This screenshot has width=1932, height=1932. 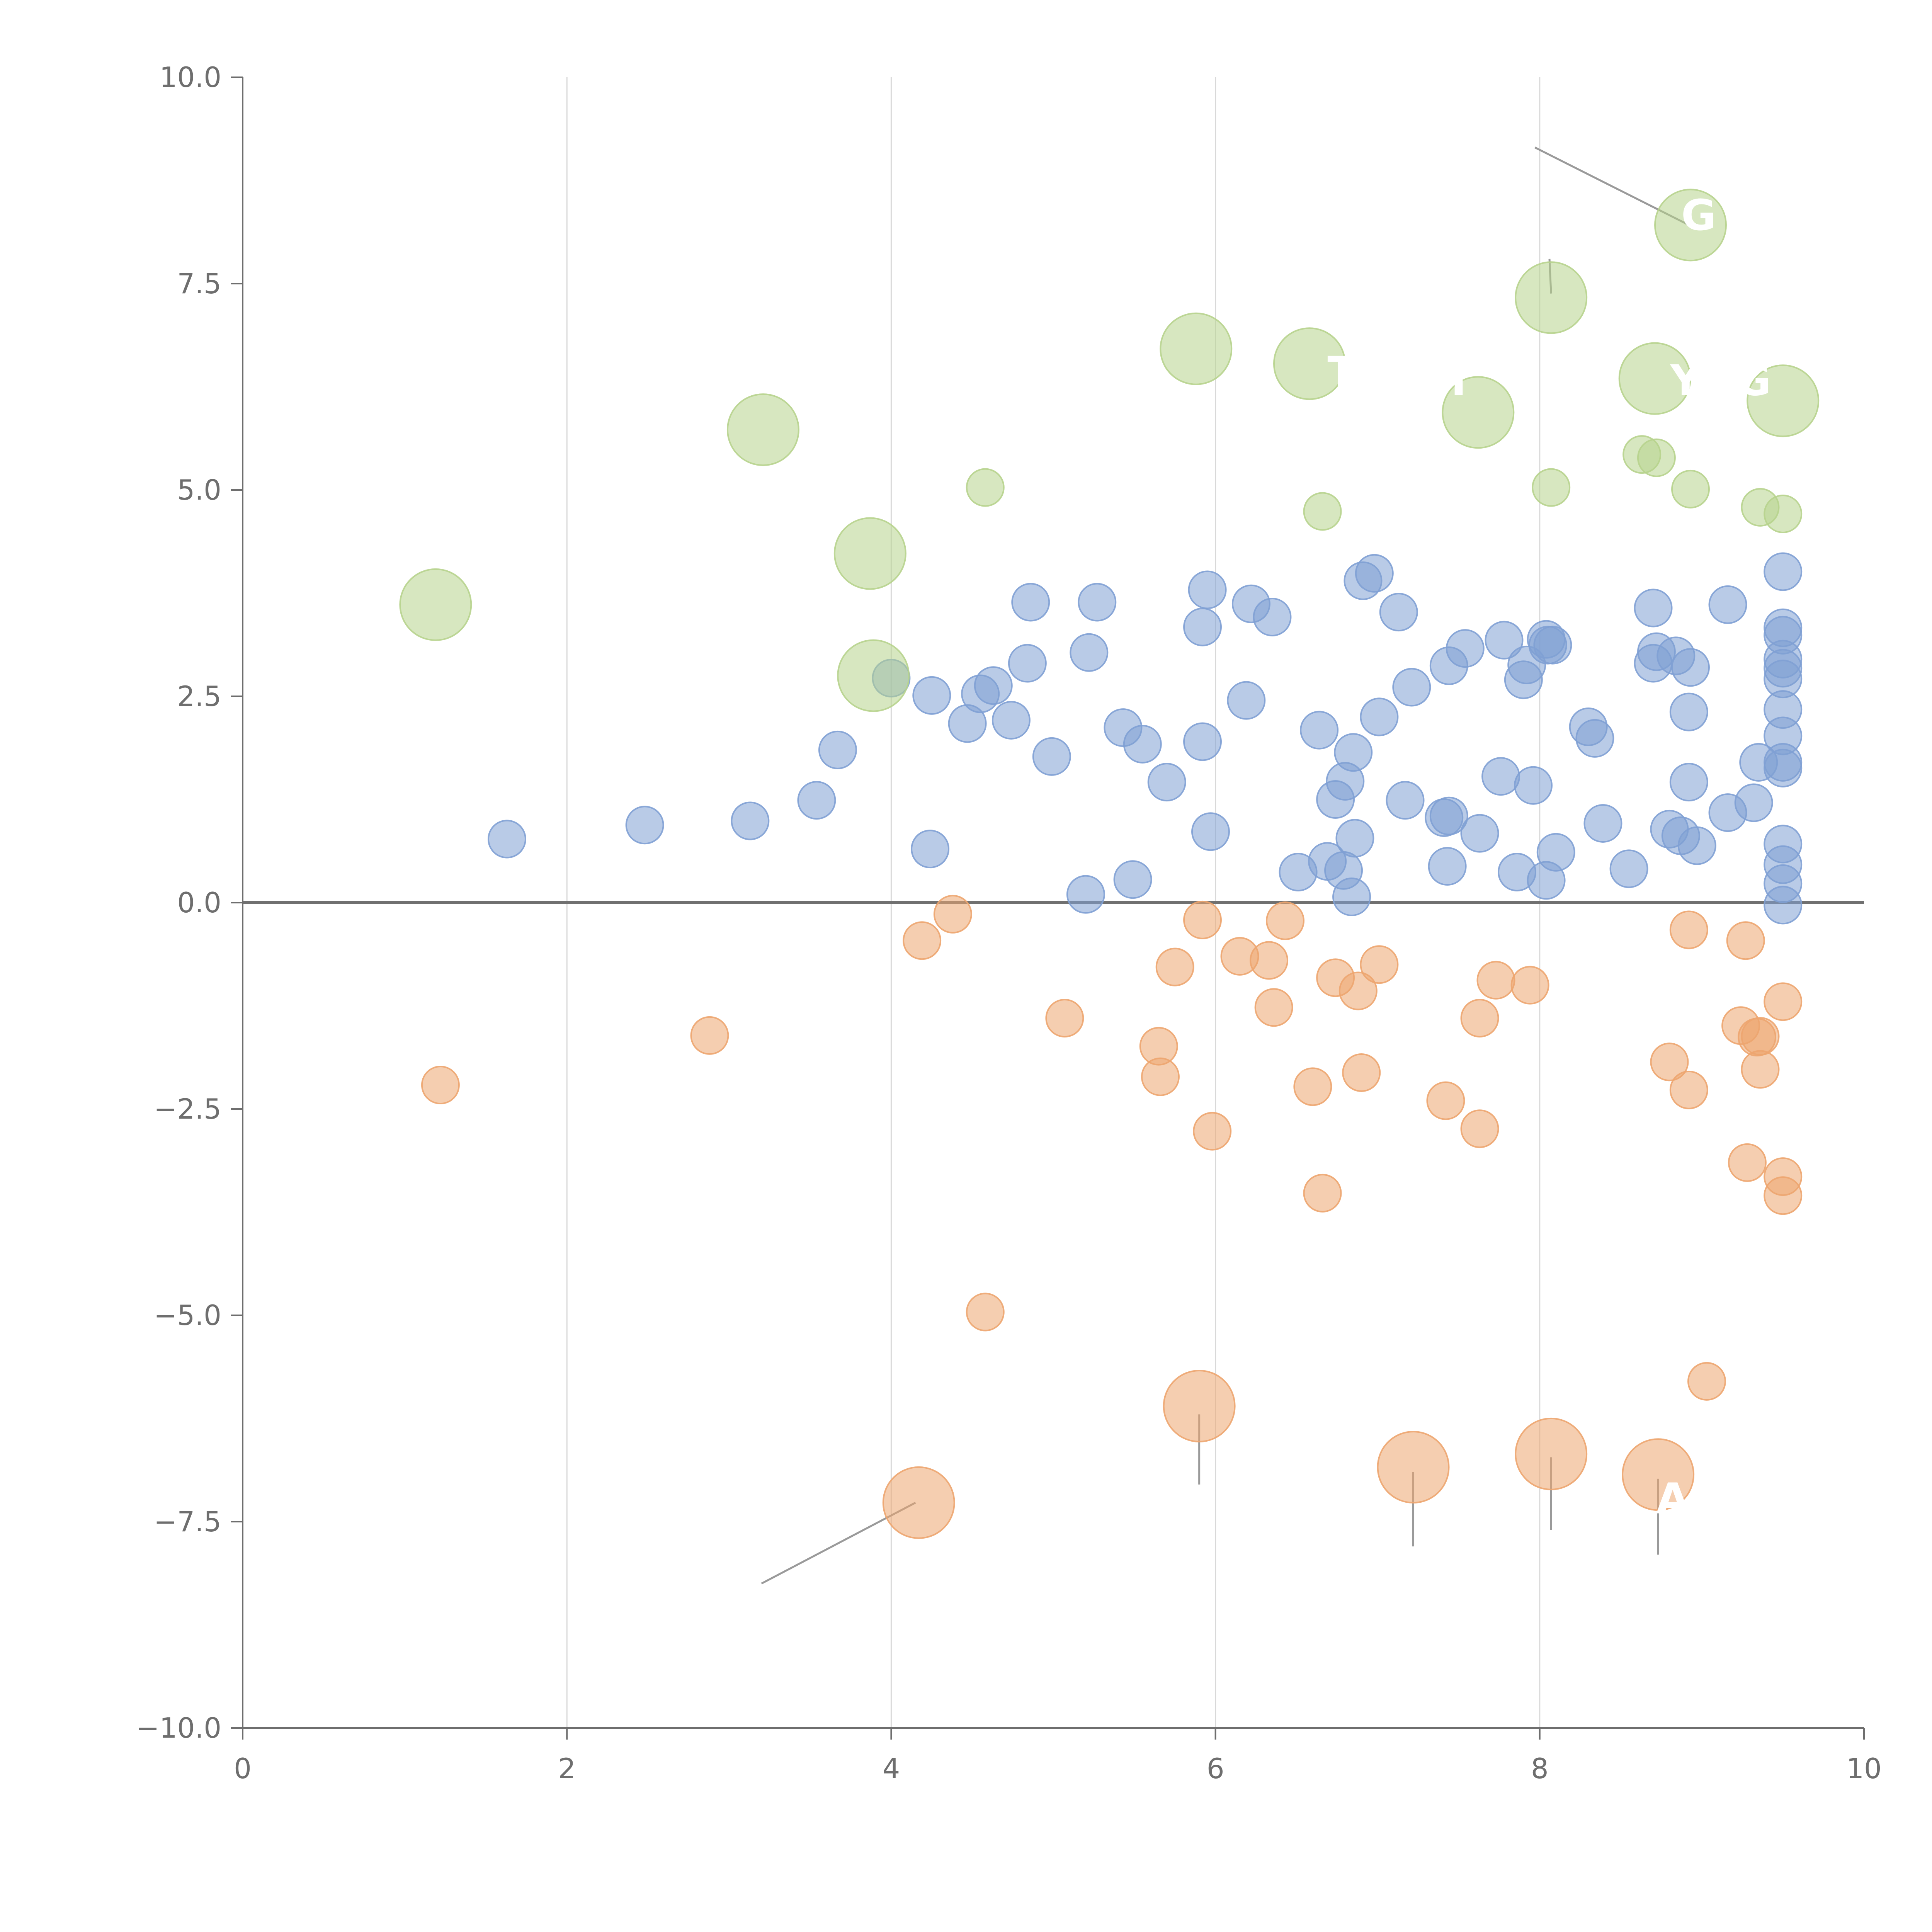 What do you see at coordinates (1459, 380) in the screenshot?
I see `point-label-2: T` at bounding box center [1459, 380].